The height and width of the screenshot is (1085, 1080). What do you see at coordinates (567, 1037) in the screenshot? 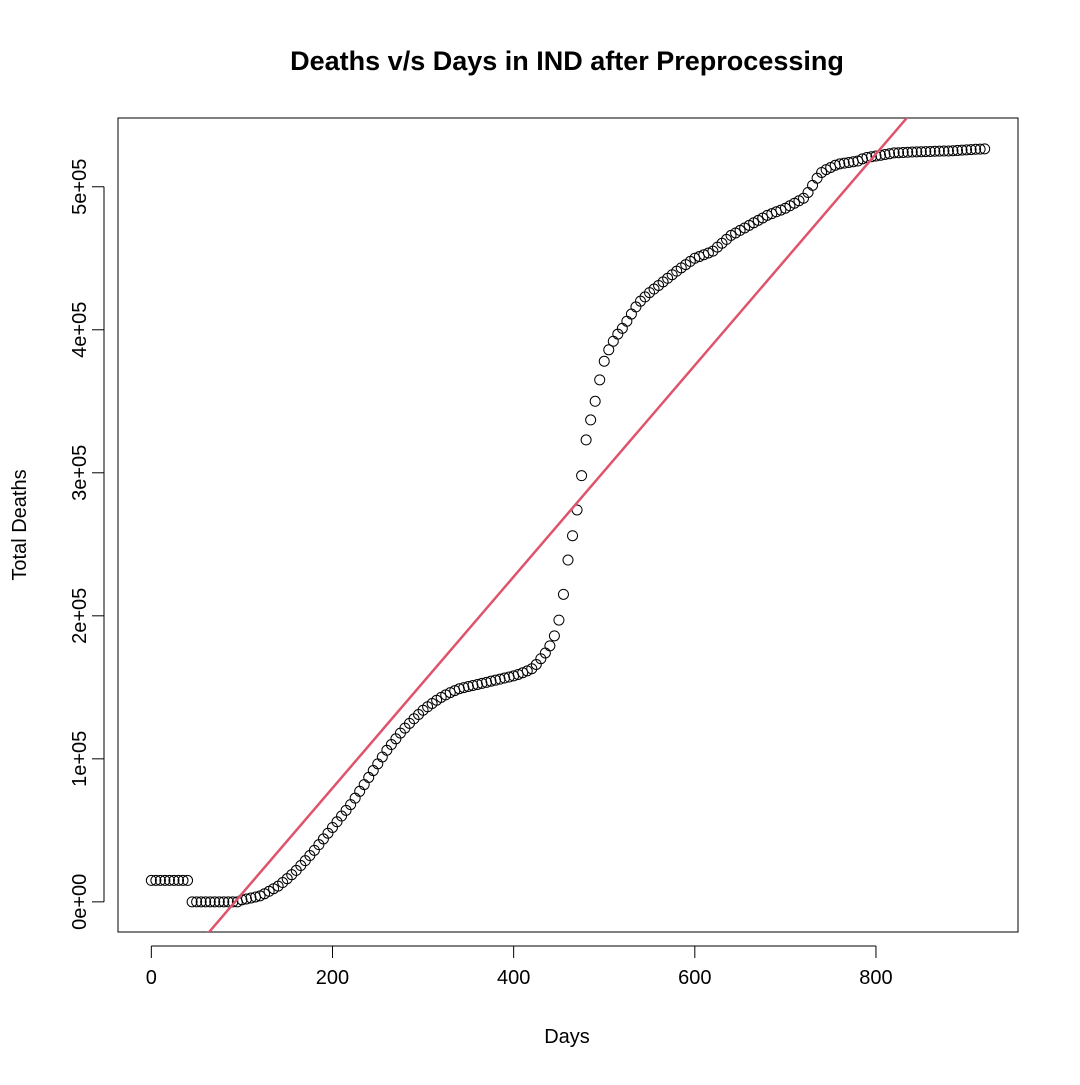
I see `x-axis-label: Days` at bounding box center [567, 1037].